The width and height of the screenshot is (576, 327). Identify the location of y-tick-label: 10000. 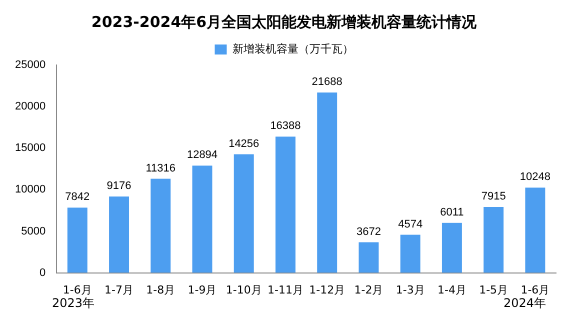
(30, 190).